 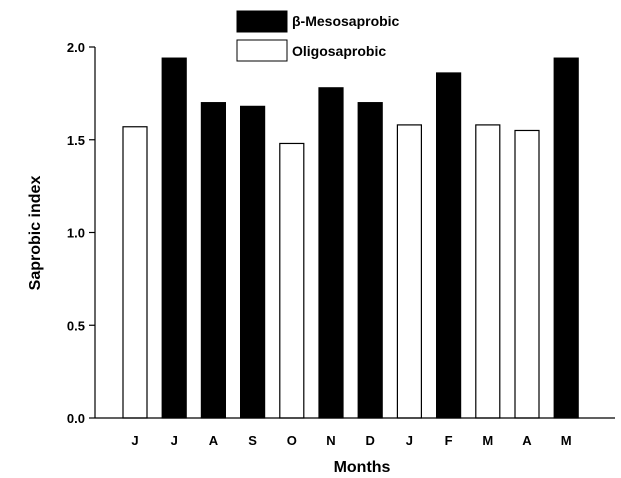 What do you see at coordinates (76, 47) in the screenshot?
I see `y-tick-label: 2.0` at bounding box center [76, 47].